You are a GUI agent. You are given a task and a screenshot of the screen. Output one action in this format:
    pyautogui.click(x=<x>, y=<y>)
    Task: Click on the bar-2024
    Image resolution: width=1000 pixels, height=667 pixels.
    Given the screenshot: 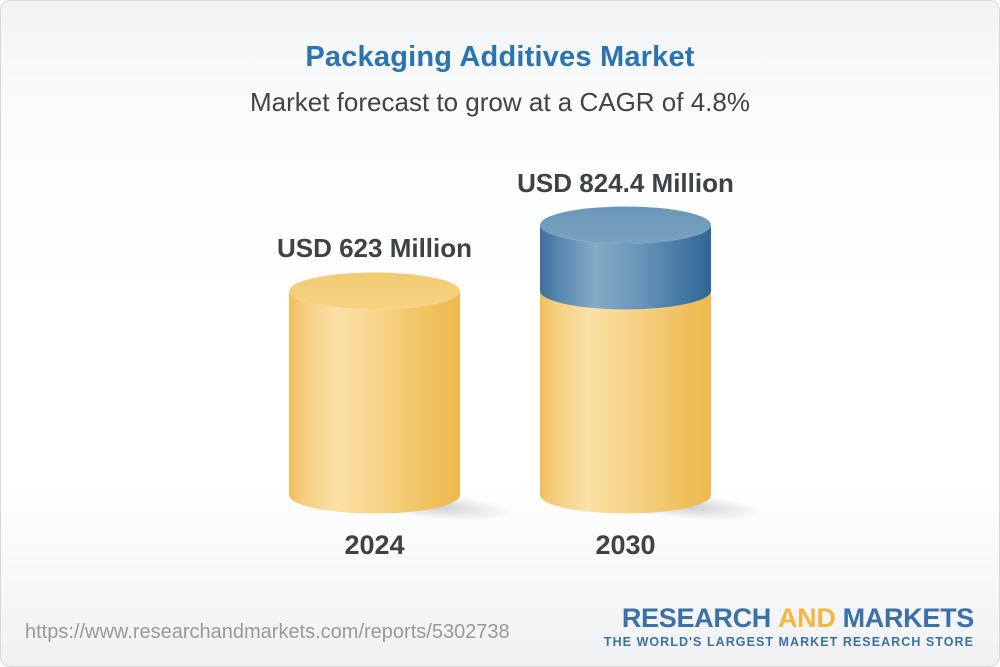 What is the action you would take?
    pyautogui.click(x=374, y=393)
    